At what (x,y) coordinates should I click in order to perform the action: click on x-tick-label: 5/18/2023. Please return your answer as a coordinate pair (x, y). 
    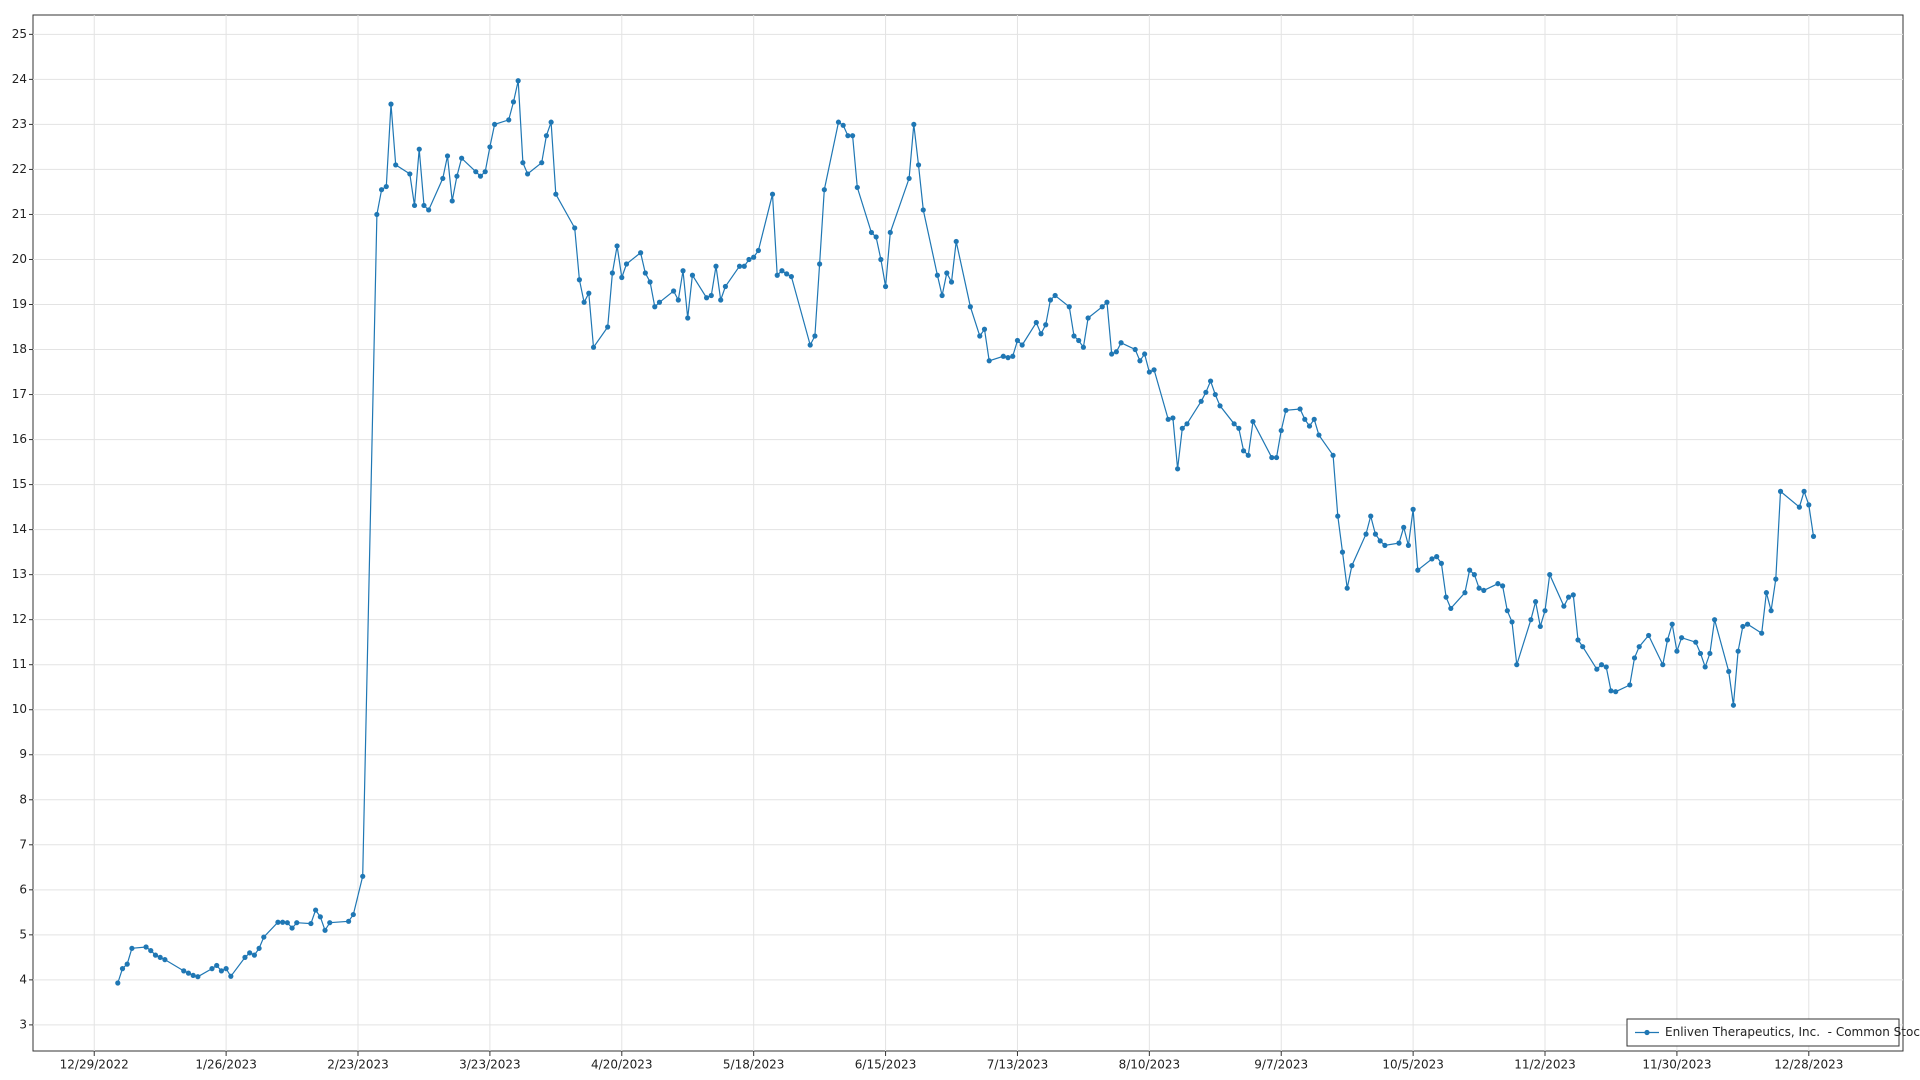
    Looking at the image, I should click on (754, 1065).